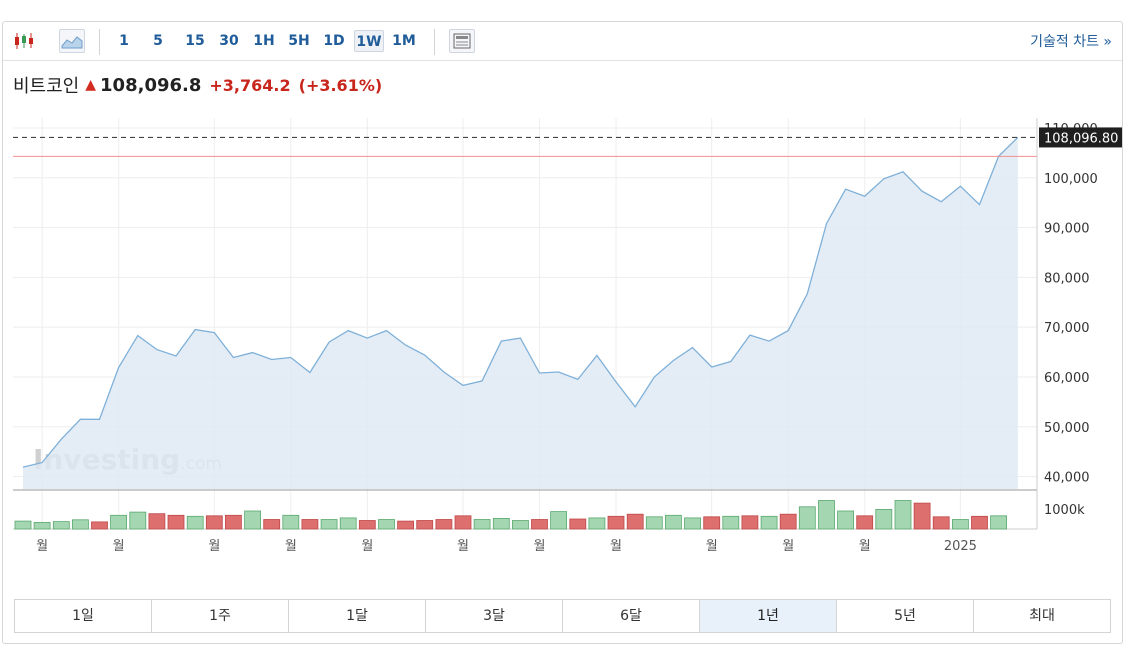 This screenshot has width=1131, height=648. What do you see at coordinates (562, 41) in the screenshot?
I see `chart-toolbar: 1 5 15 30 1H 5H 1D 1W 1M 기술적 차트 »` at bounding box center [562, 41].